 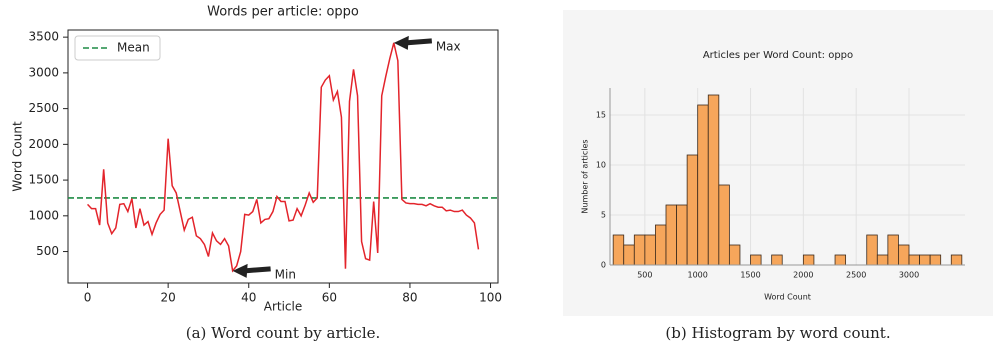 I want to click on y-axis-label: Word Count, so click(x=18, y=156).